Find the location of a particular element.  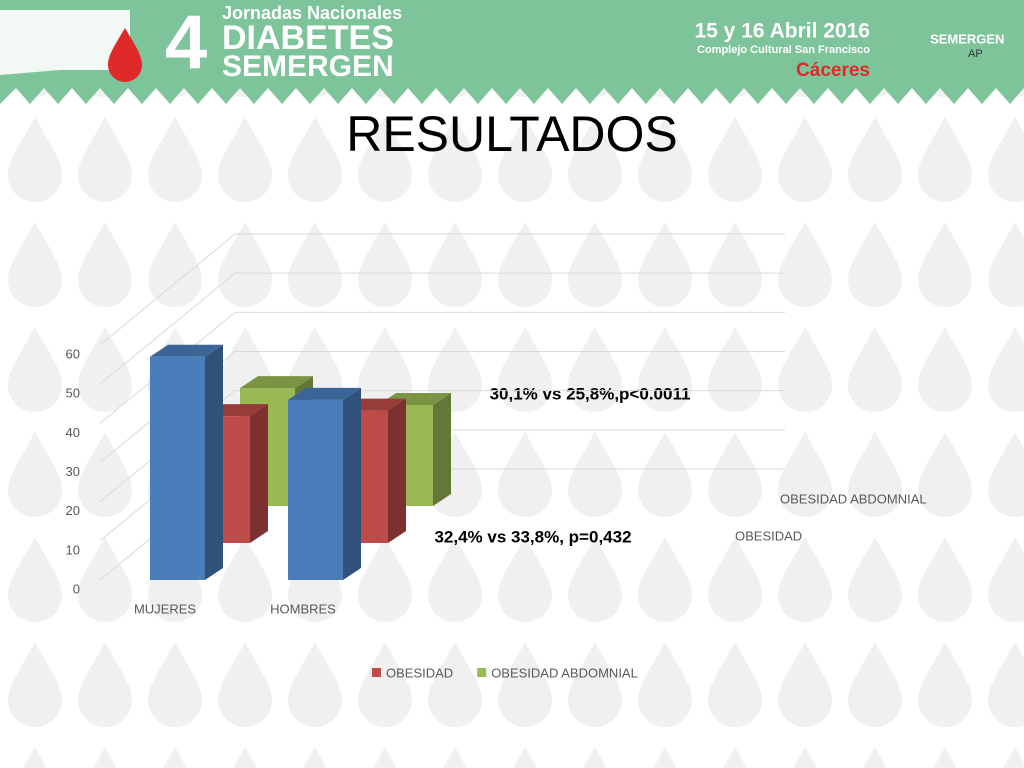

event-line: SEMERGEN is located at coordinates (308, 66).